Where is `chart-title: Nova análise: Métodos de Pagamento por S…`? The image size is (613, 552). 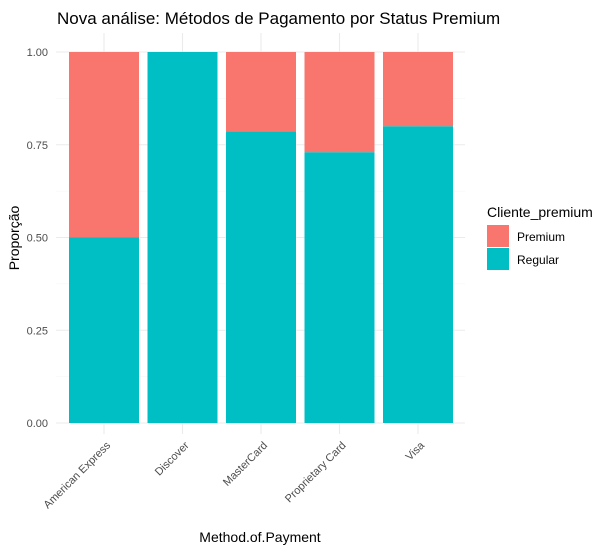 chart-title: Nova análise: Métodos de Pagamento por S… is located at coordinates (278, 18).